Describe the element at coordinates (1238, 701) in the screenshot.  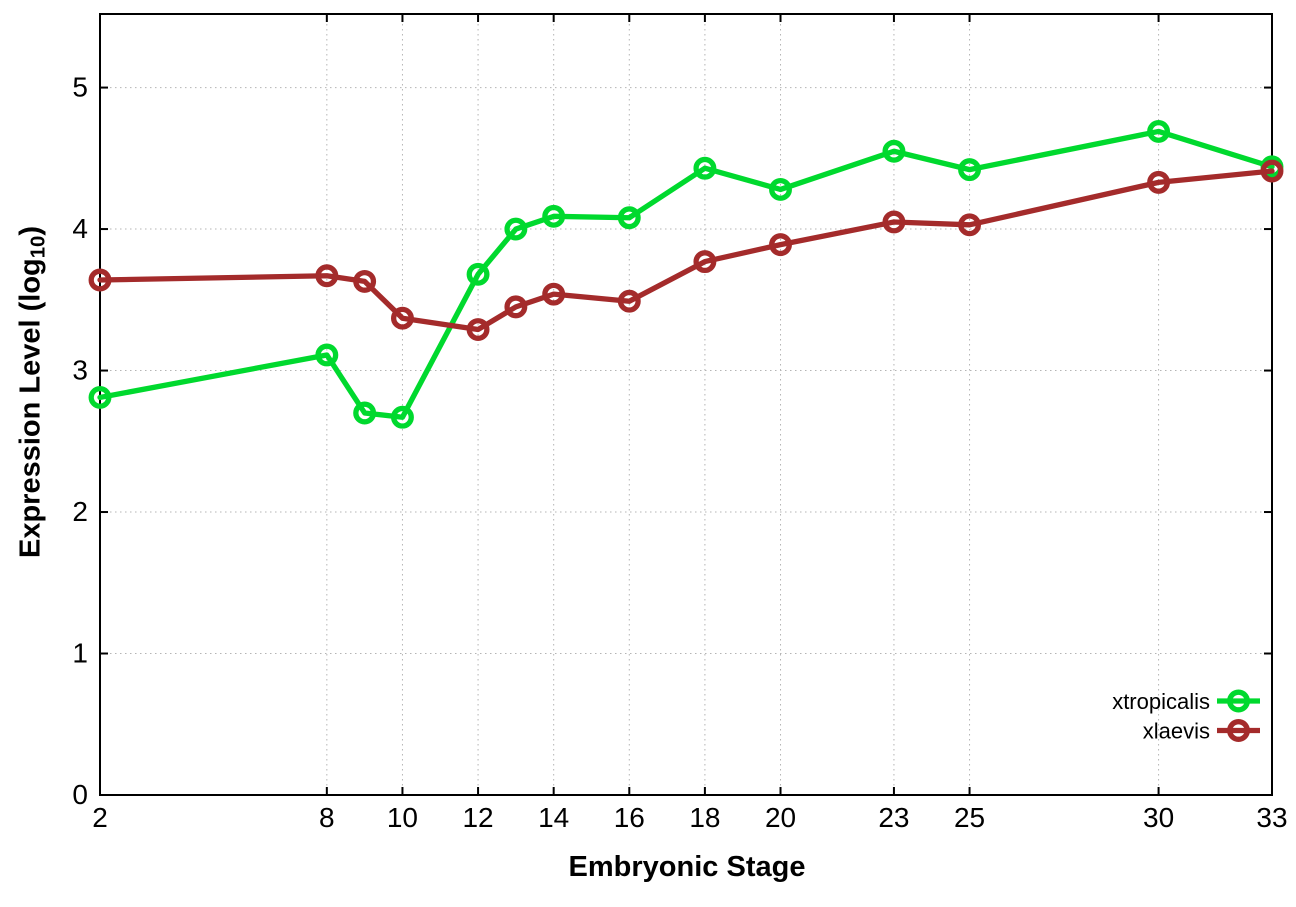
I see `legend-marker-xtropicalis` at that location.